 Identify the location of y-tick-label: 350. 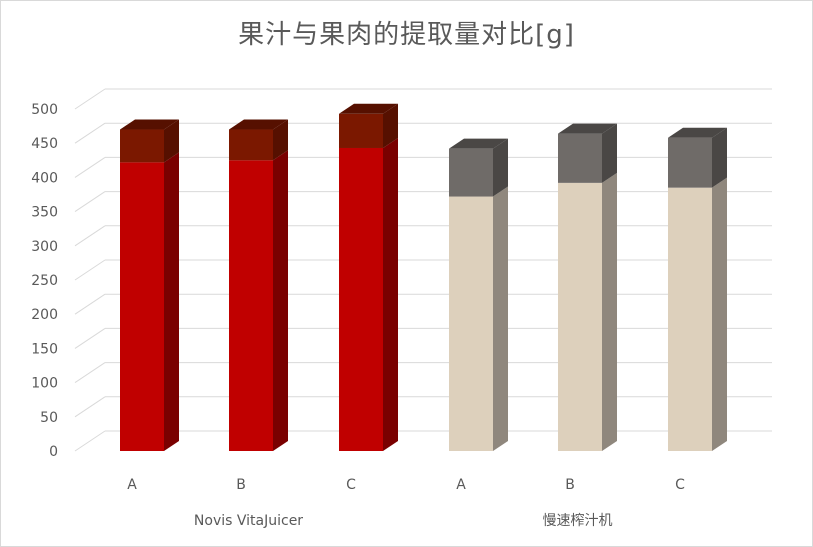
(44, 213).